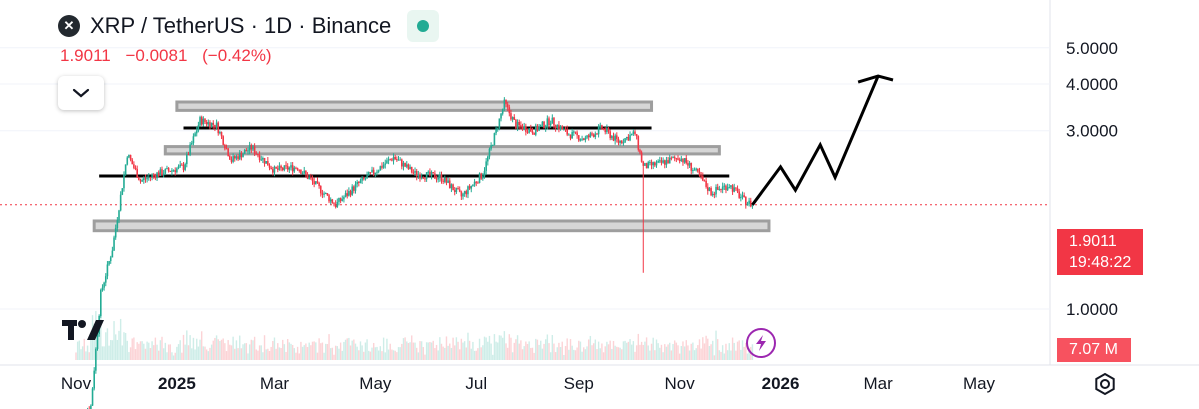  What do you see at coordinates (423, 26) in the screenshot?
I see `market-status-icon` at bounding box center [423, 26].